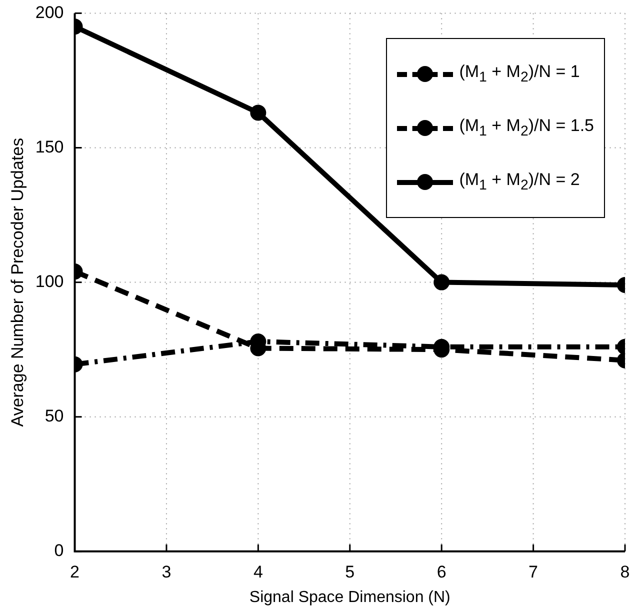  Describe the element at coordinates (167, 572) in the screenshot. I see `x-tick-label: 3` at that location.